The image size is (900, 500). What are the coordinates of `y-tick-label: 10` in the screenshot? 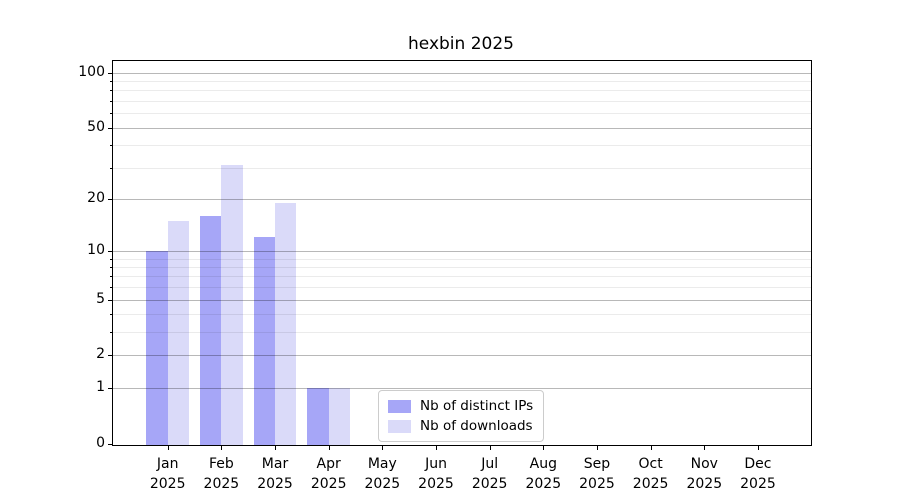 It's located at (96, 249).